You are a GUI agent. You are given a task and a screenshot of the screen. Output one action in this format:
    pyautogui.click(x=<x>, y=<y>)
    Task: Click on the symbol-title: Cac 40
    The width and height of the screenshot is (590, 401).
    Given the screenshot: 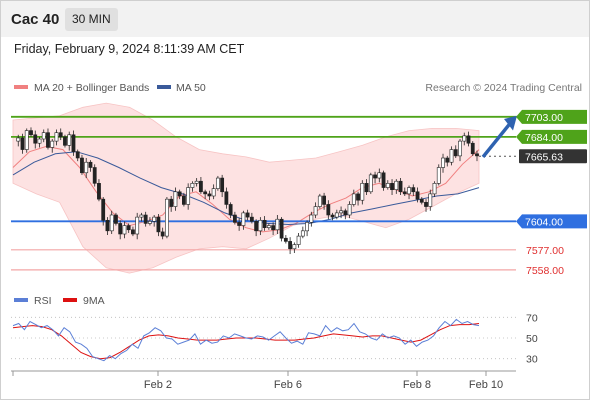 What is the action you would take?
    pyautogui.click(x=35, y=19)
    